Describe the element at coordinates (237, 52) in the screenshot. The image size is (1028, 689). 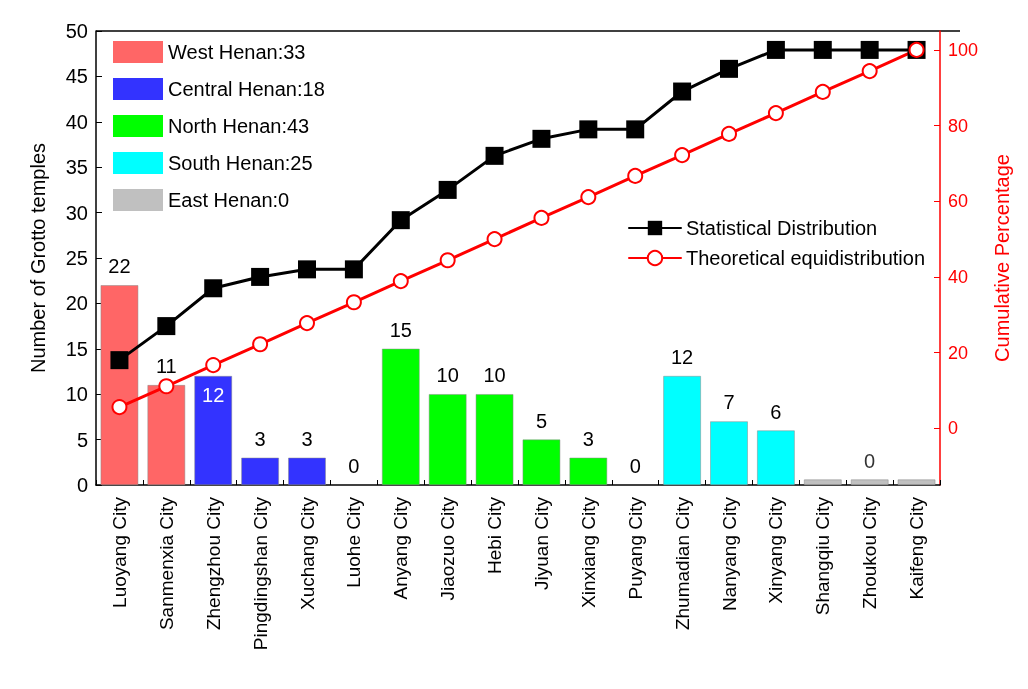
I see `legend-label: West Henan:33` at that location.